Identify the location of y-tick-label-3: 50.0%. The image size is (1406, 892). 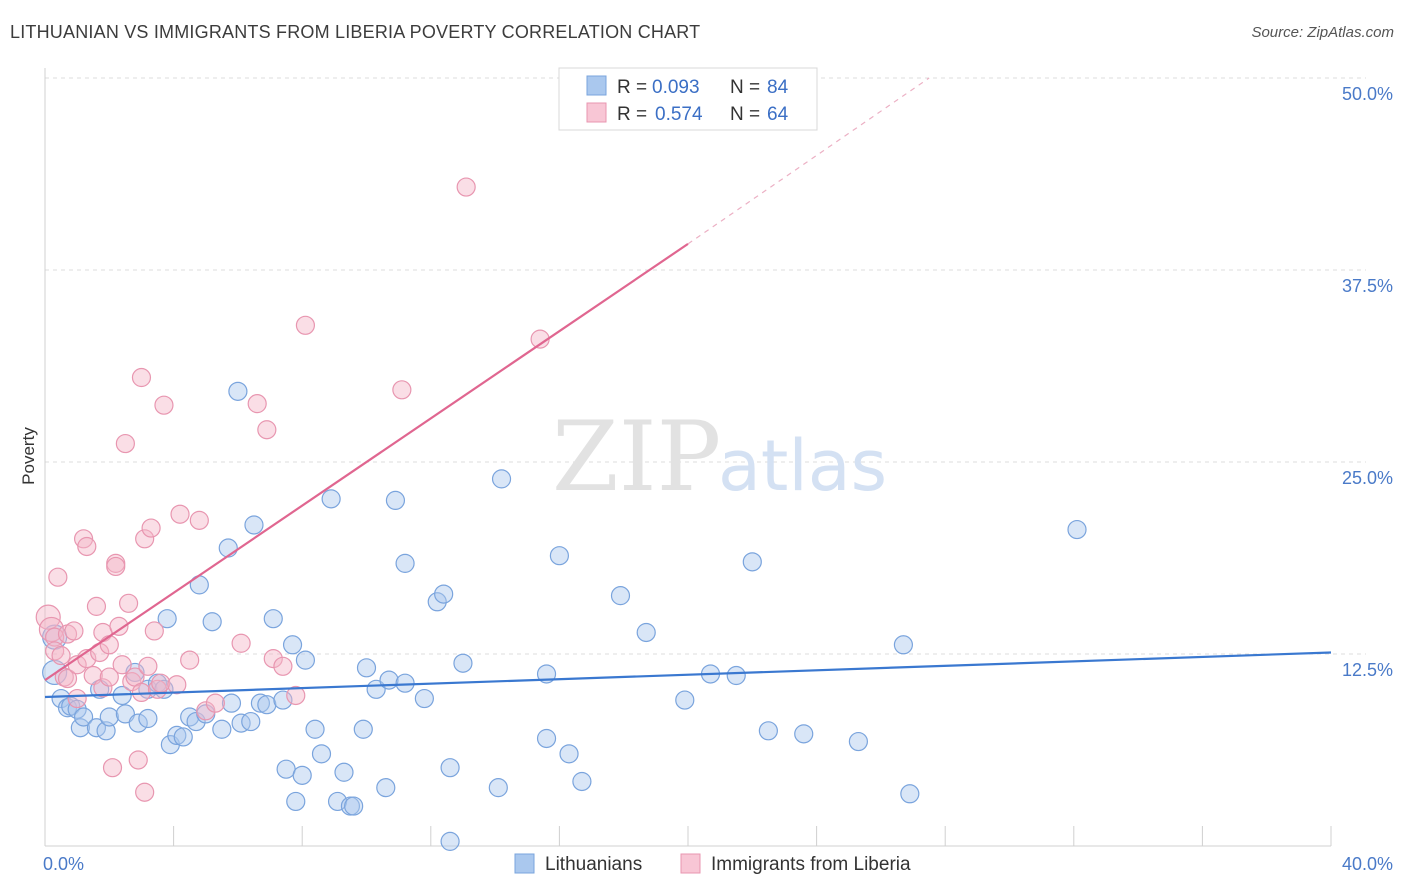
(1367, 94).